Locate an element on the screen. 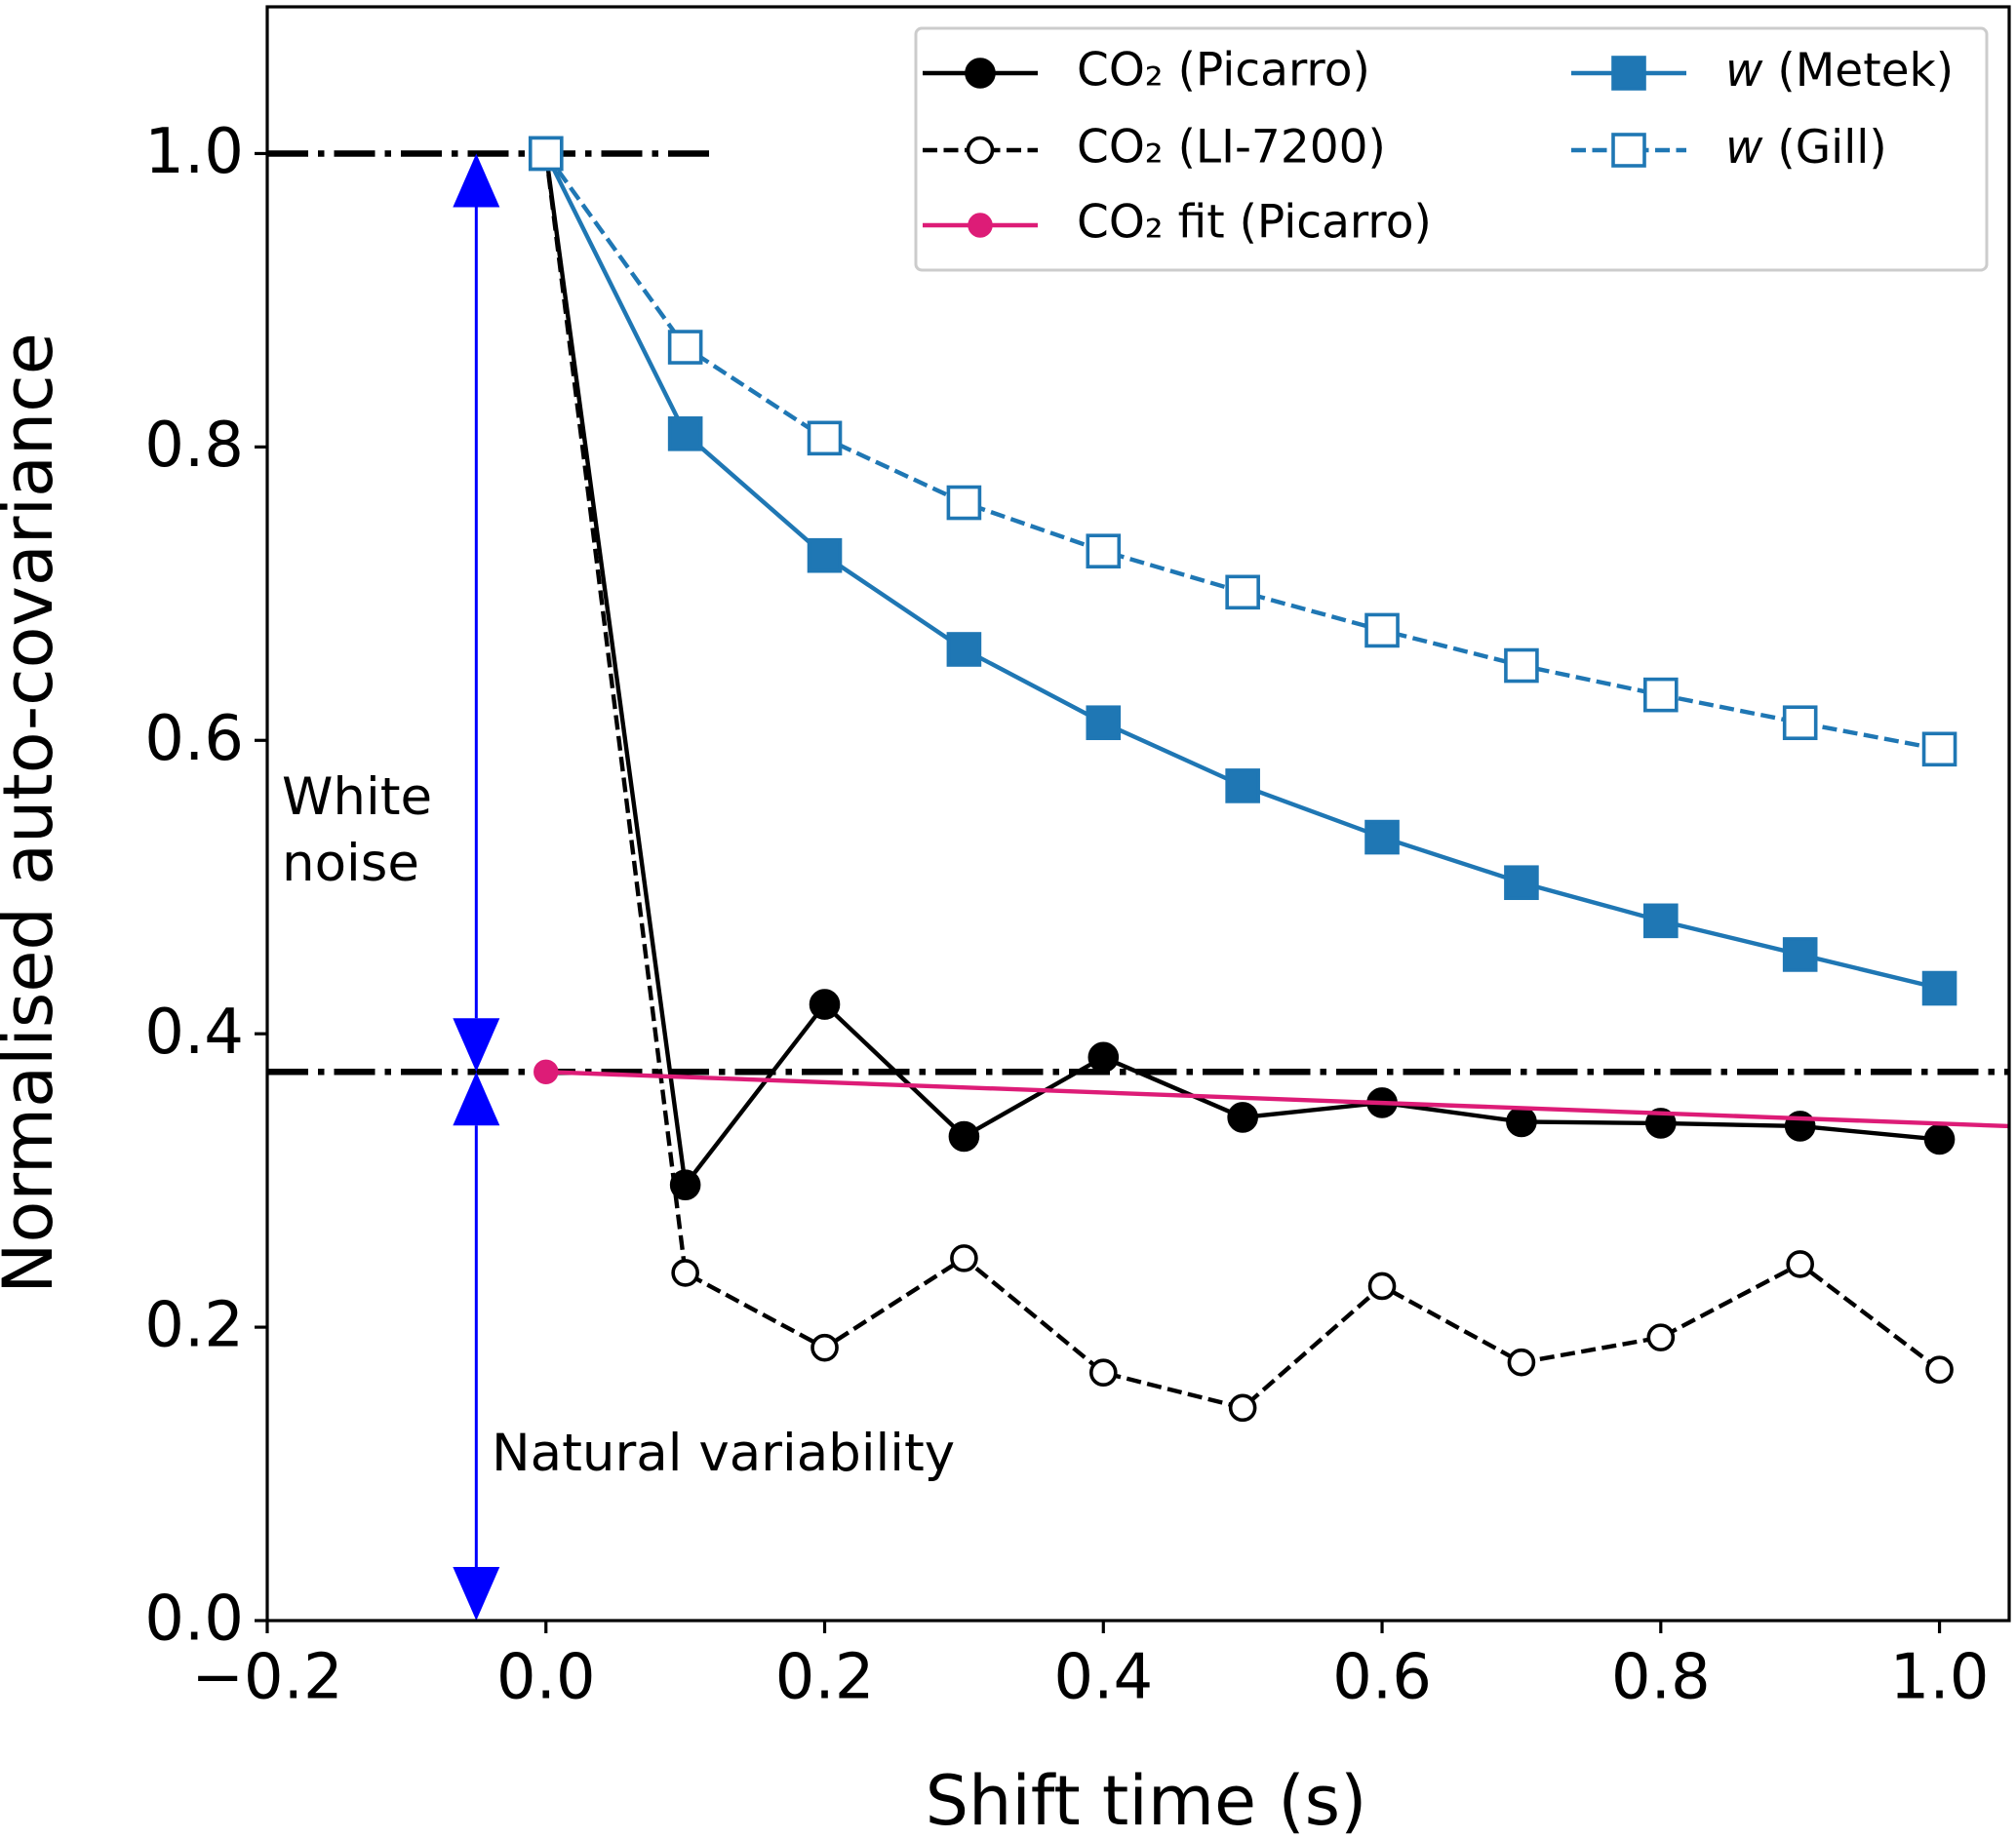 This screenshot has height=1839, width=2016. legend-label: w (Metek) is located at coordinates (1839, 71).